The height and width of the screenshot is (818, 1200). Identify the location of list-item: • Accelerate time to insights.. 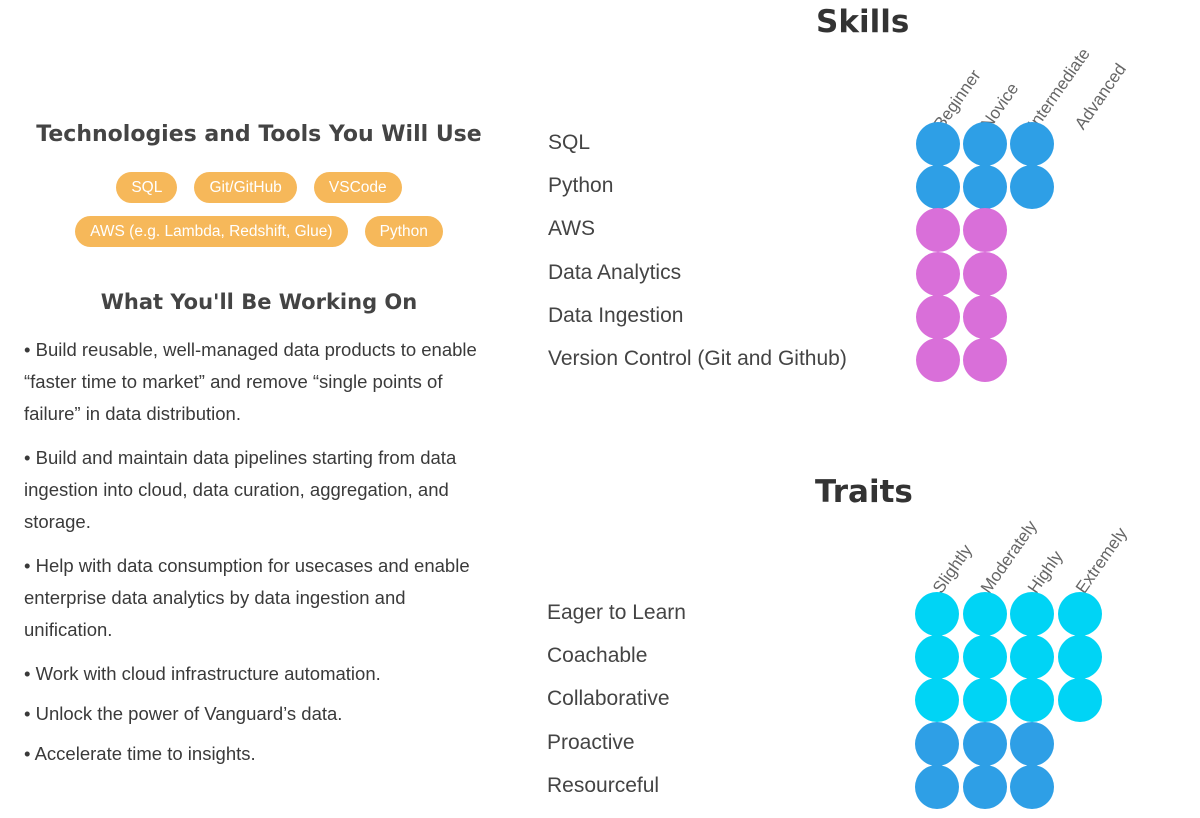
(140, 753).